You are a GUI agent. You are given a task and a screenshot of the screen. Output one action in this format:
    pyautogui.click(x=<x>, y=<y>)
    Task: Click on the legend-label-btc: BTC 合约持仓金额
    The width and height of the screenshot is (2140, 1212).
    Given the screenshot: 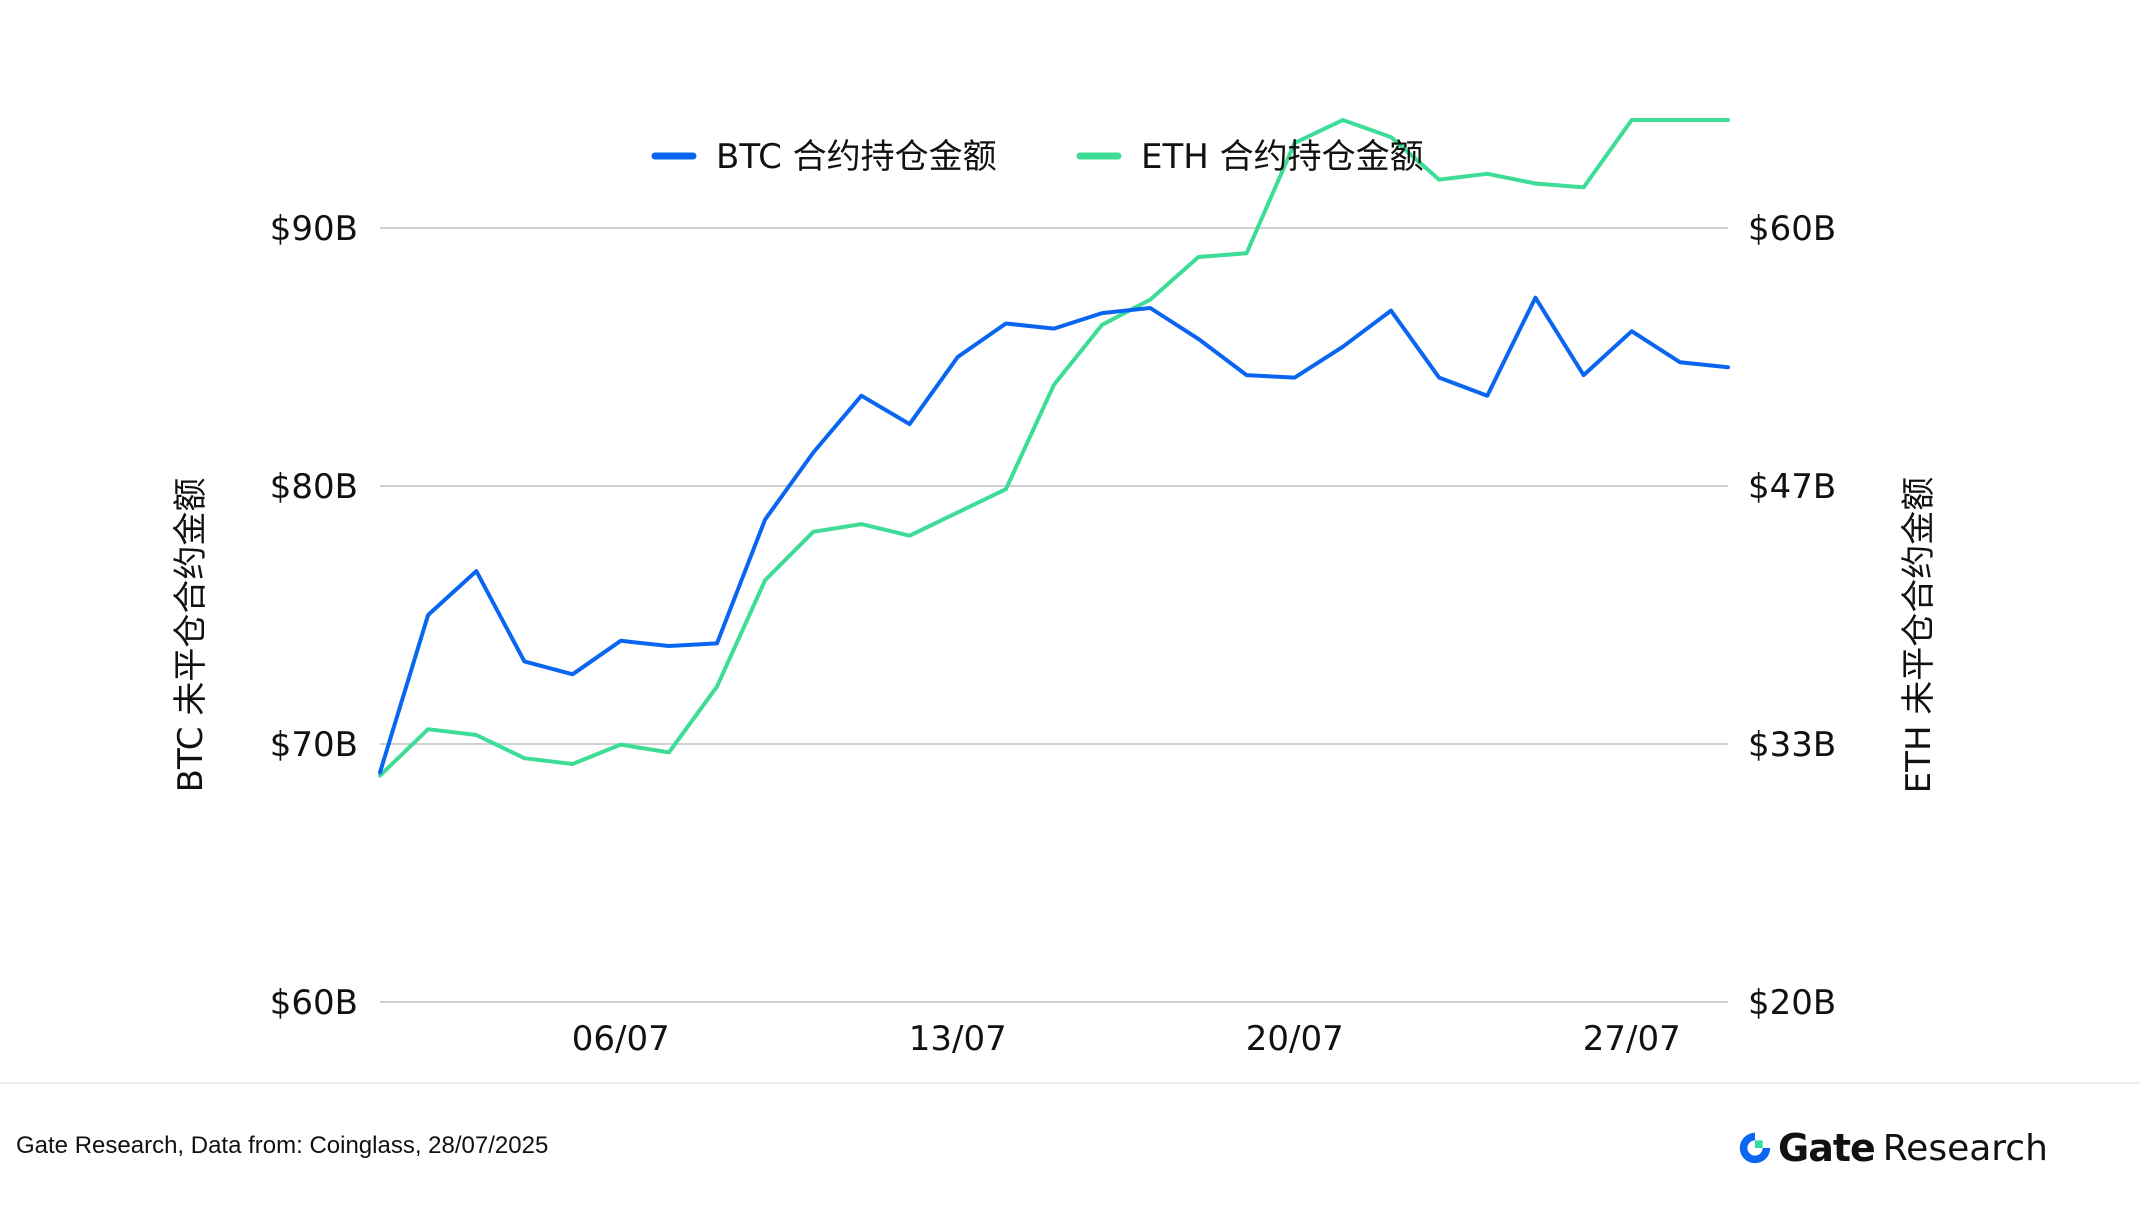 What is the action you would take?
    pyautogui.click(x=856, y=157)
    